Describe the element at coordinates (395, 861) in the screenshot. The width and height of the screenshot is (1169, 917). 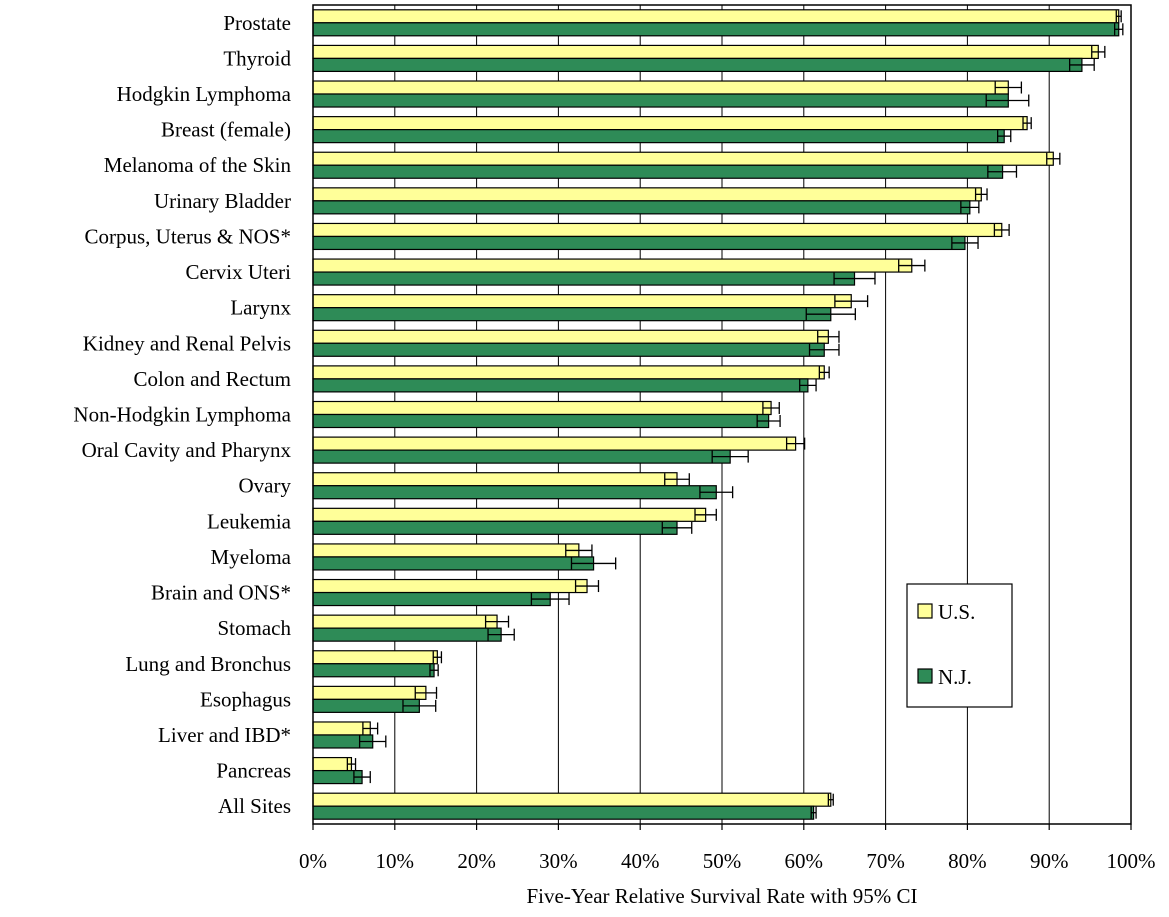
I see `x-tick-label: 10%` at that location.